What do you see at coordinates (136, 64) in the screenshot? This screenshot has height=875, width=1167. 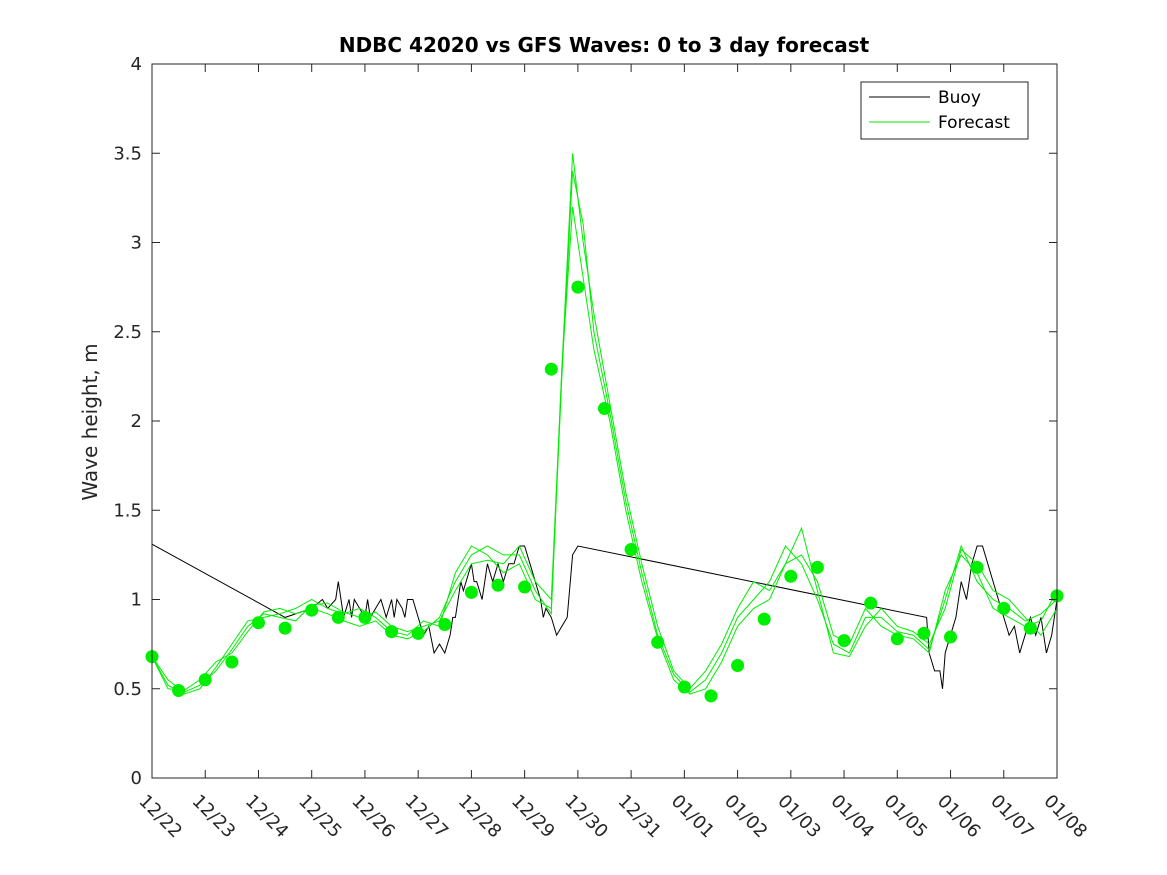 I see `y-tick-label: 4` at bounding box center [136, 64].